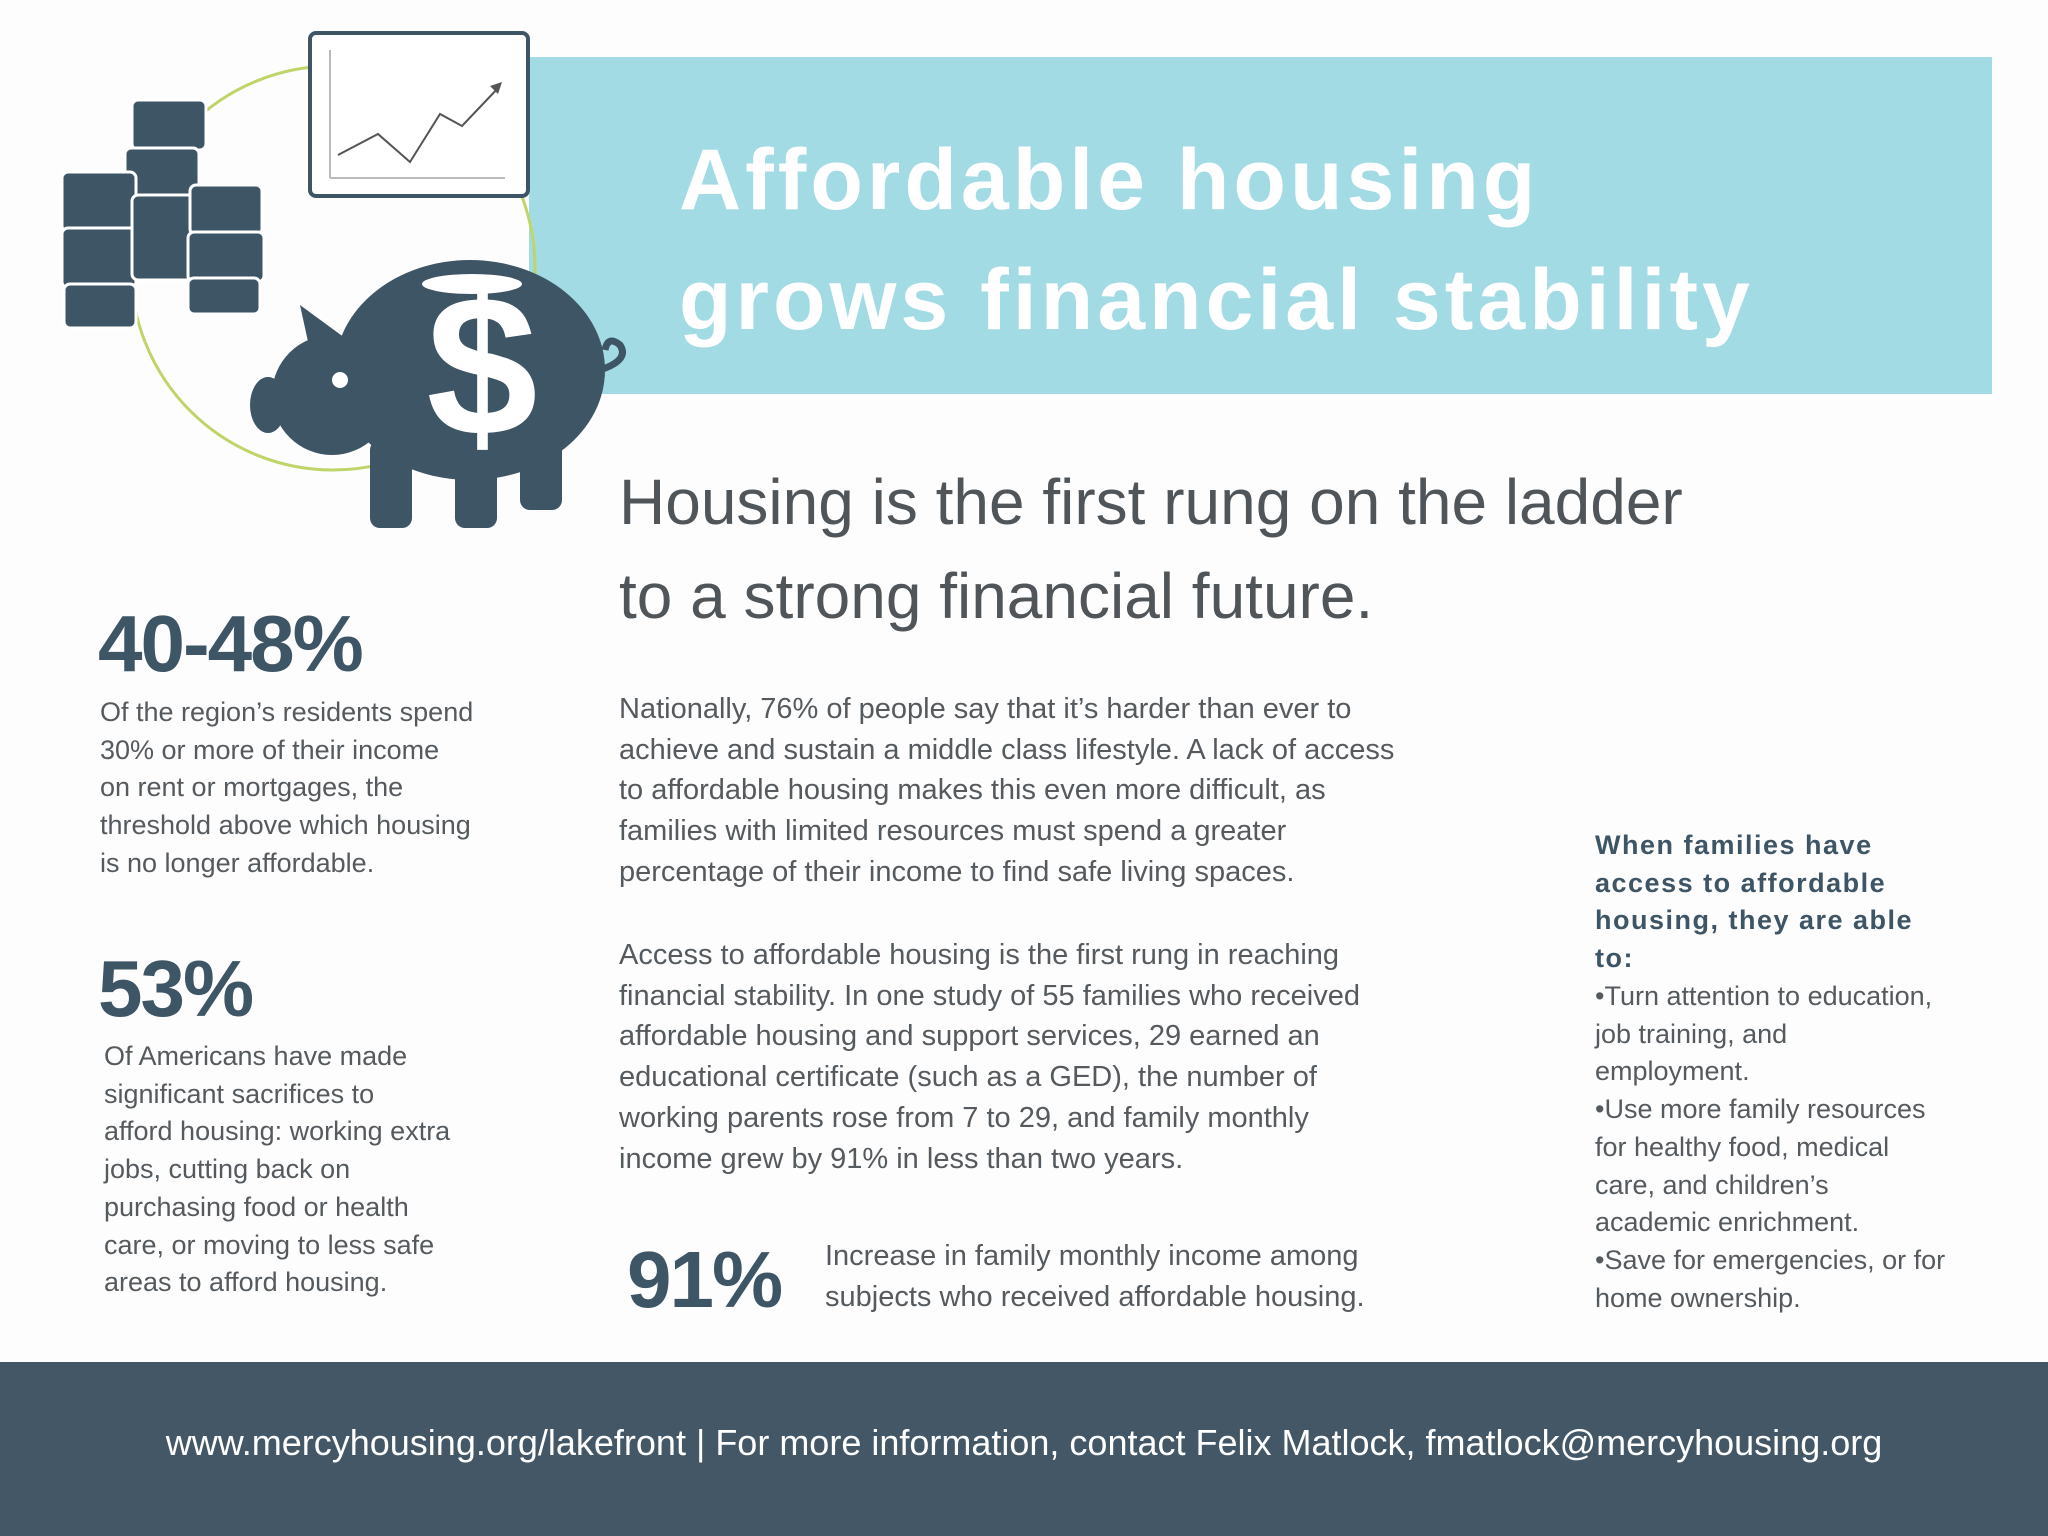  I want to click on piggy-bank: $, so click(438, 391).